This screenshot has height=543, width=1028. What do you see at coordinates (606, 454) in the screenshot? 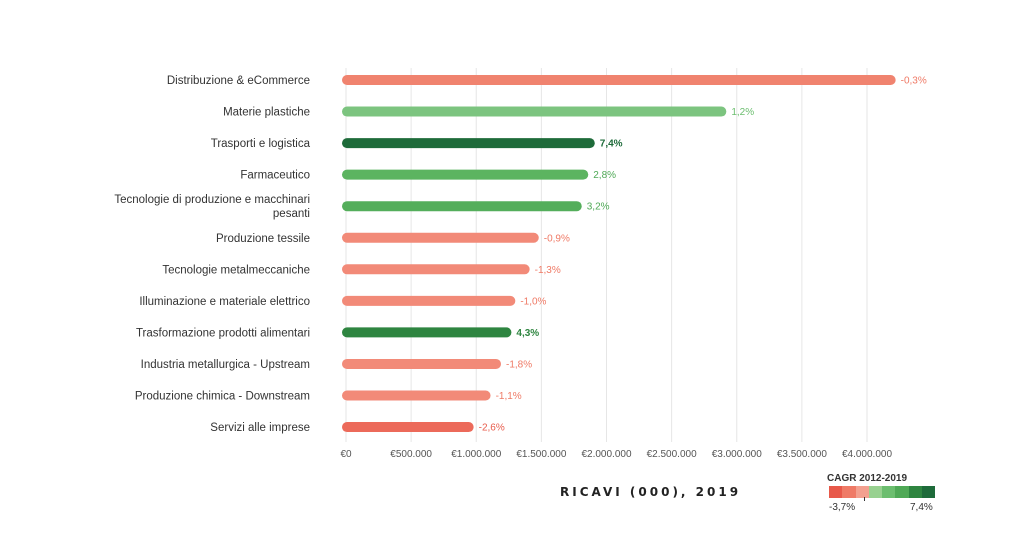
I see `x-tick-label: €2.000.000` at bounding box center [606, 454].